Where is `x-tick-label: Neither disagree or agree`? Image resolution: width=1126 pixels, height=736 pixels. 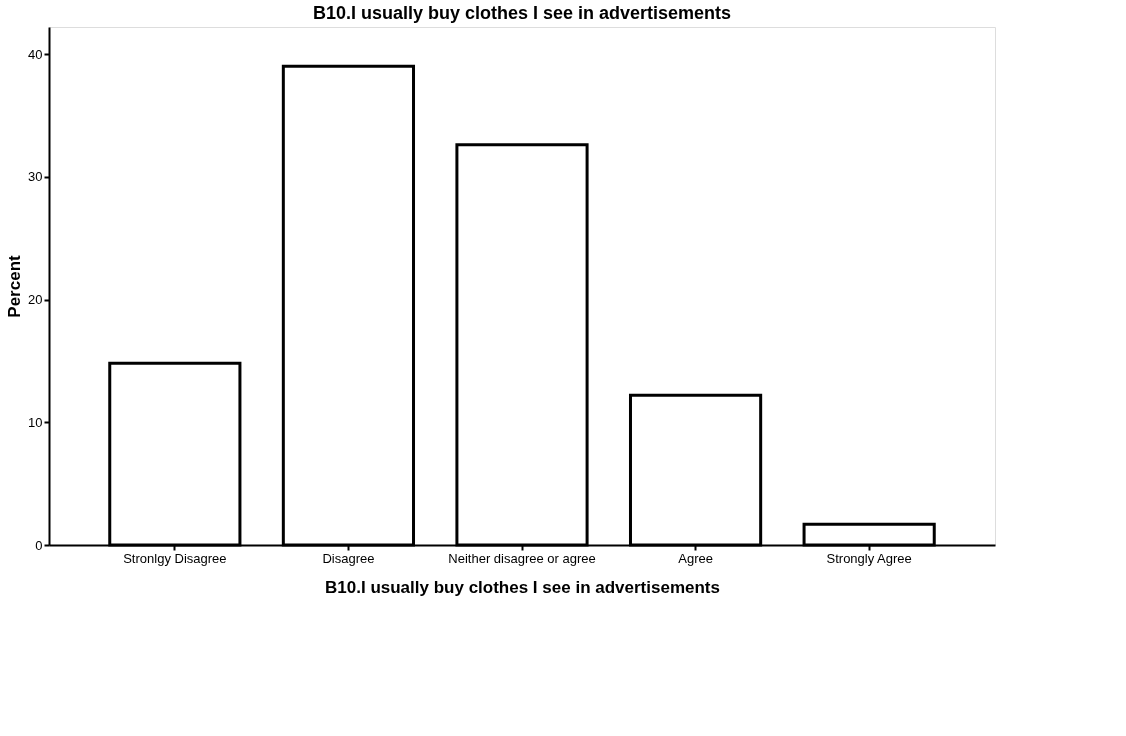
x-tick-label: Neither disagree or agree is located at coordinates (522, 558).